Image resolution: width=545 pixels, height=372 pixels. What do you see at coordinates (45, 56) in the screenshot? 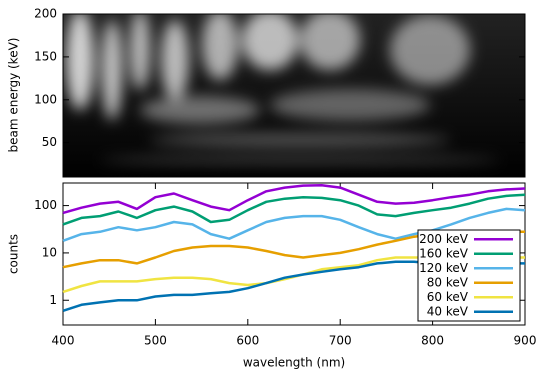
I see `y-tick-label: 150` at bounding box center [45, 56].